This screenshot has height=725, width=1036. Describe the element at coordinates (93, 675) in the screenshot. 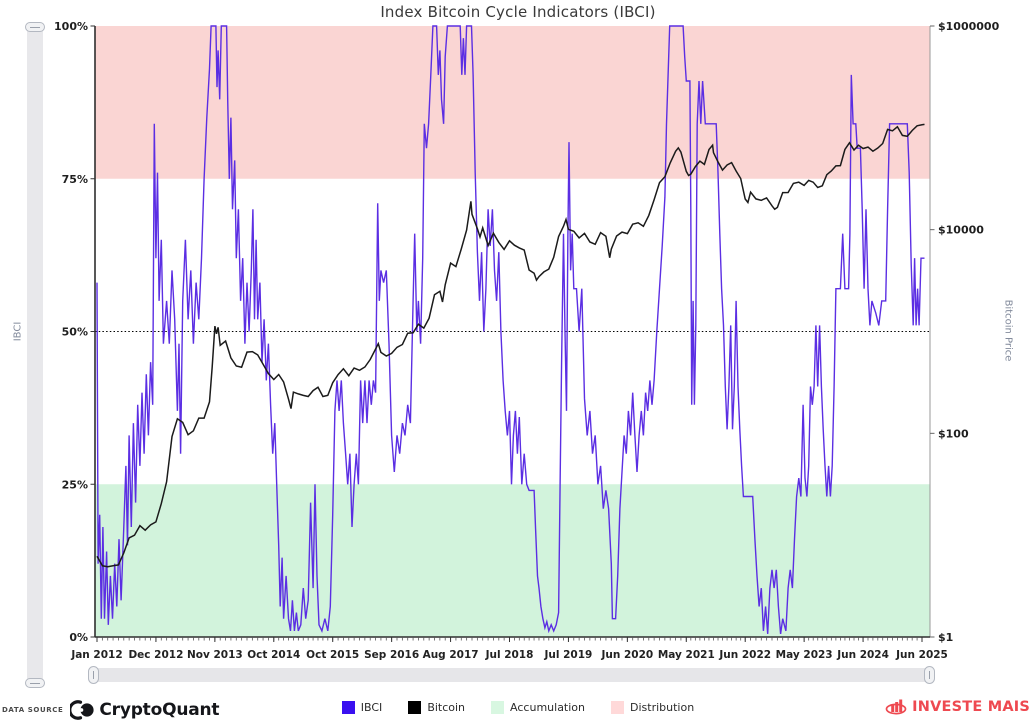

I see `bottom-zoom-scrollbar-left-handle` at that location.